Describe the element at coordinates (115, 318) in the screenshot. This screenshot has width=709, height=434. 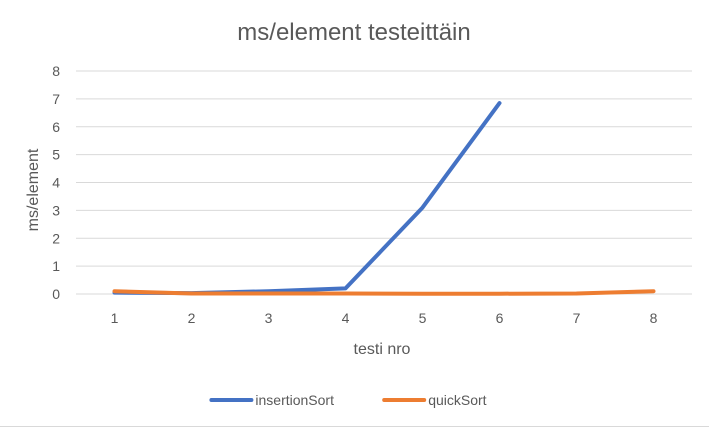
I see `x-tick-label: 1` at that location.